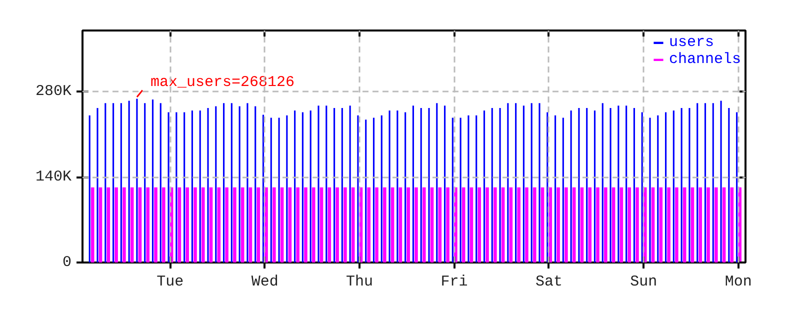  Describe the element at coordinates (222, 82) in the screenshot. I see `annotation: max_users=268126` at that location.